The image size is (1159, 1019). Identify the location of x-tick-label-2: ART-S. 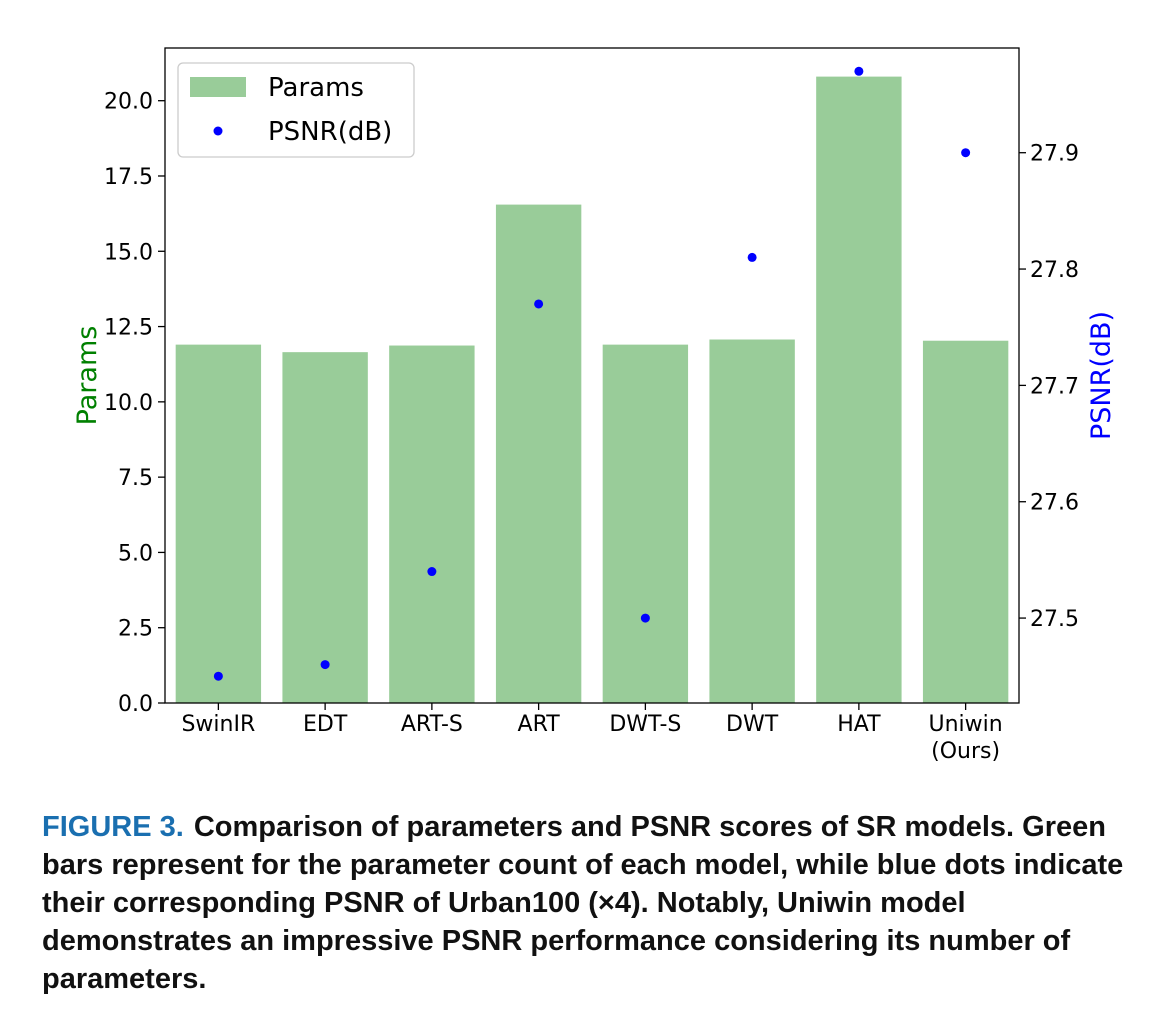
(432, 724).